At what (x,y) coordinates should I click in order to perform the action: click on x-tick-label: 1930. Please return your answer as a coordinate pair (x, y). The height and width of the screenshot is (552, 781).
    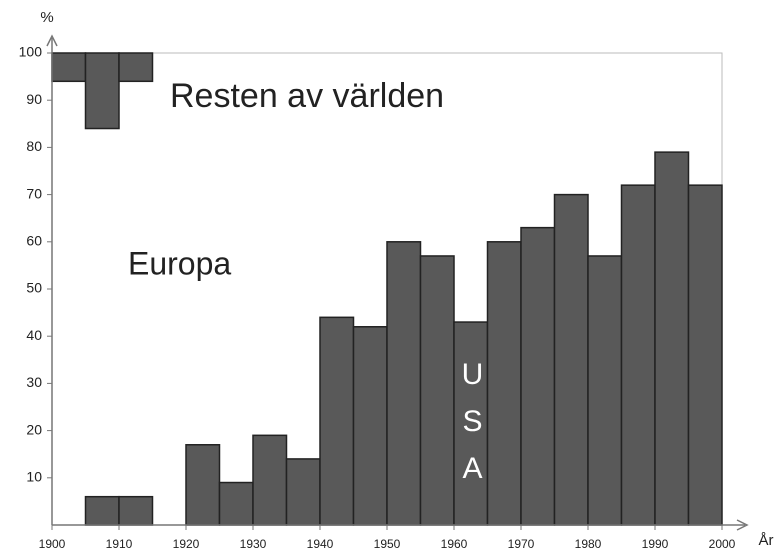
    Looking at the image, I should click on (253, 544).